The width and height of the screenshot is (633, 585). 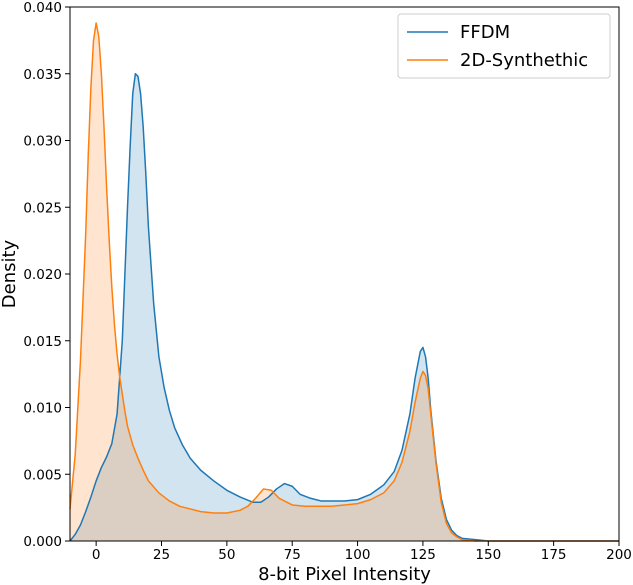 I want to click on x-axis-ticks: 0 25 50 75 100 125 150 175 200, so click(x=362, y=552).